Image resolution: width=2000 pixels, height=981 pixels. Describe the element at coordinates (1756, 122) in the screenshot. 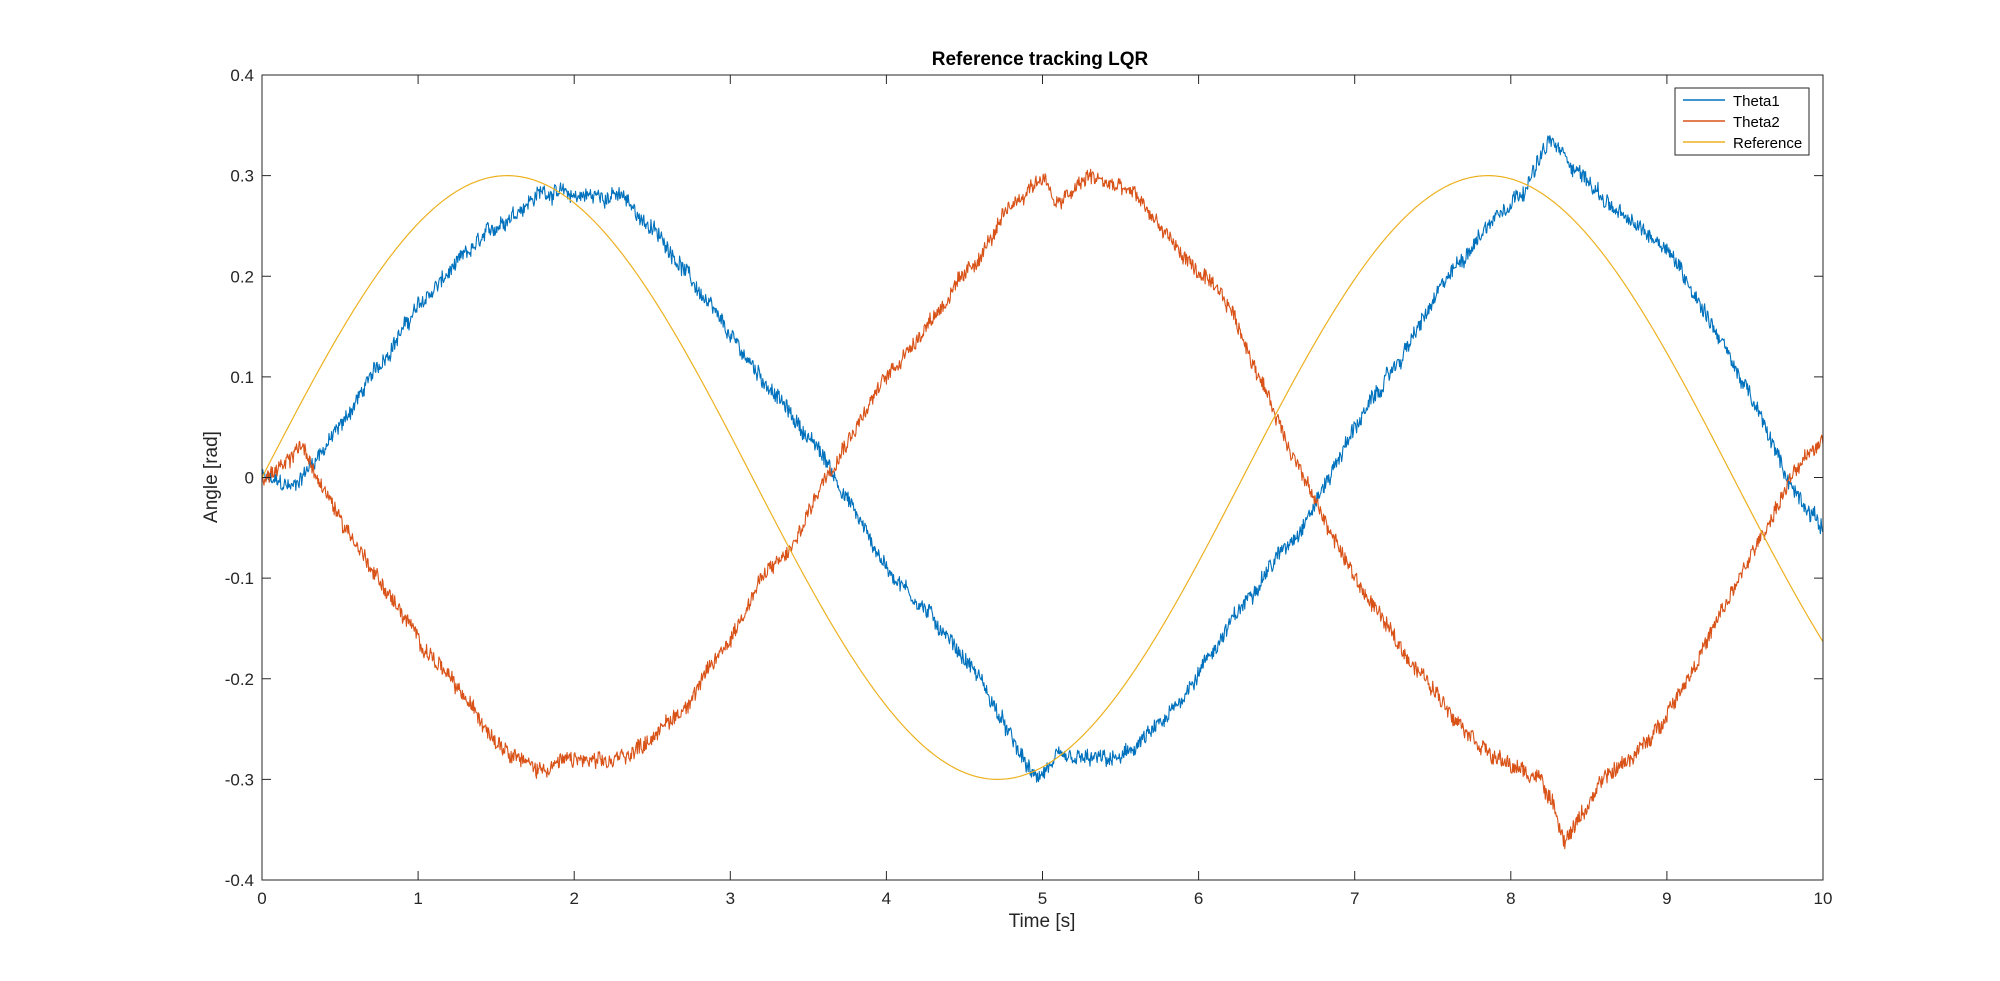

I see `legend-label-theta2: Theta2` at that location.